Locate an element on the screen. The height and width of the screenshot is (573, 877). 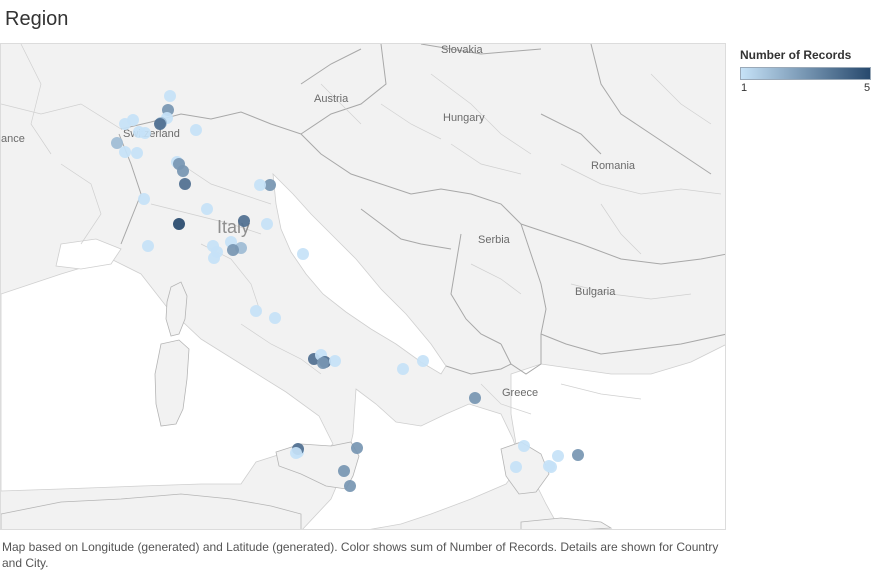
legend-ticks: 1 5 is located at coordinates (807, 89).